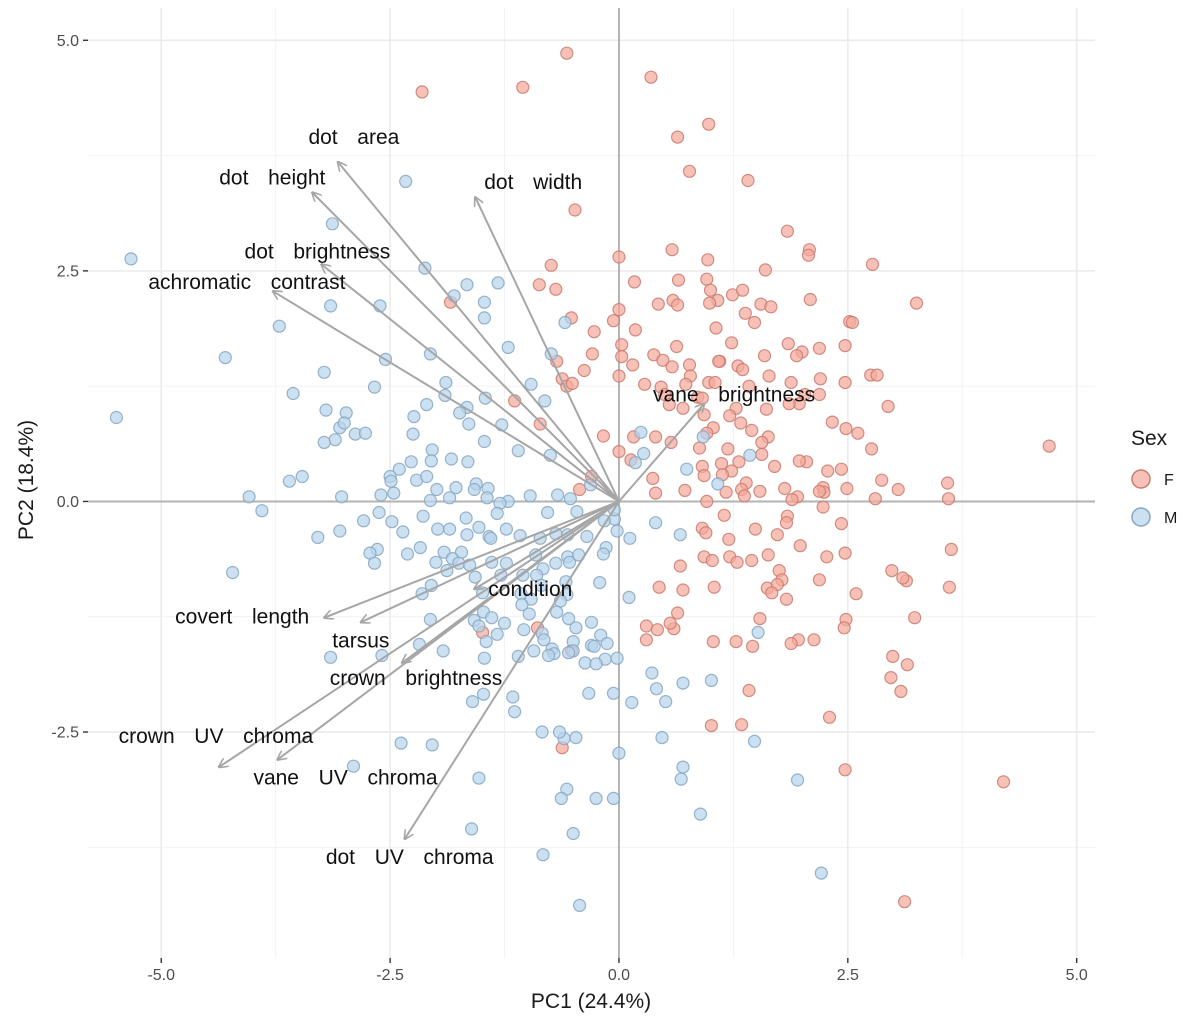 The image size is (1190, 1019). What do you see at coordinates (242, 617) in the screenshot?
I see `arrow-label: covert length` at bounding box center [242, 617].